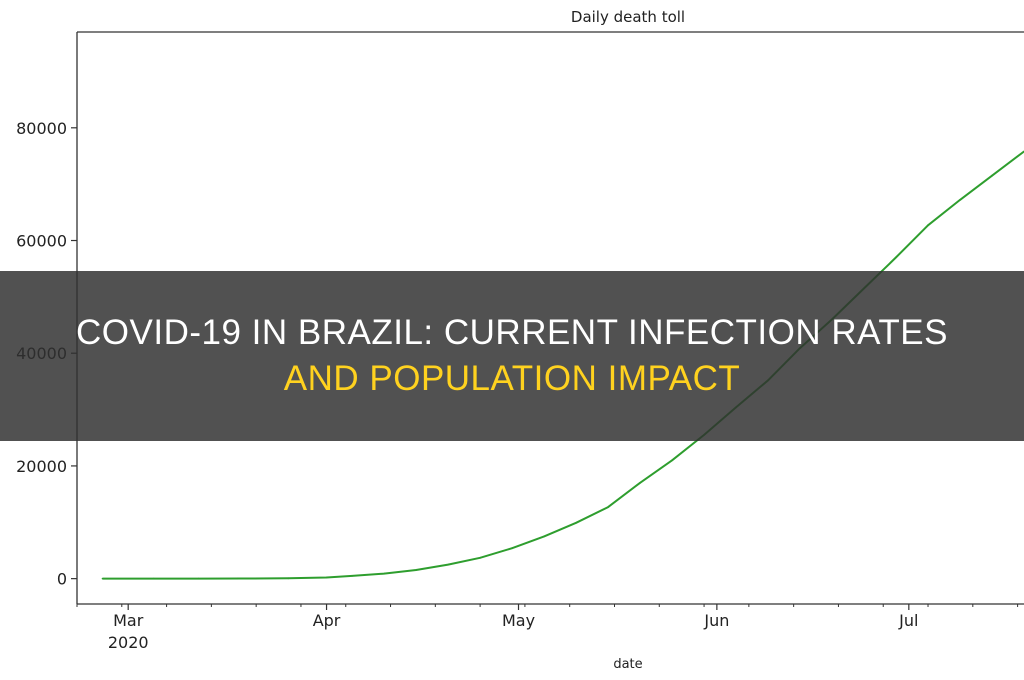 The width and height of the screenshot is (1024, 680). Describe the element at coordinates (62, 579) in the screenshot. I see `y-tick-label: 0` at that location.